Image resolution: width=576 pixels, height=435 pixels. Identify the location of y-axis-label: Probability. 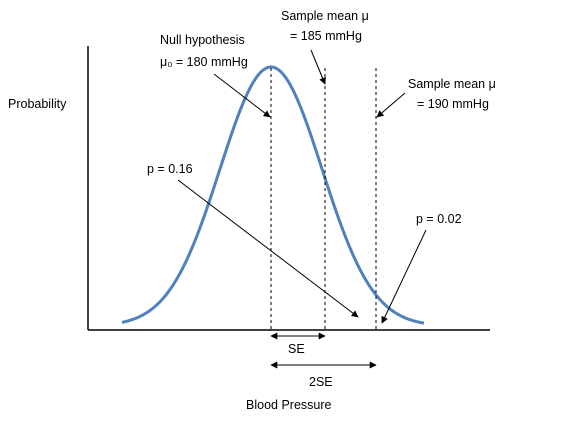
(37, 104).